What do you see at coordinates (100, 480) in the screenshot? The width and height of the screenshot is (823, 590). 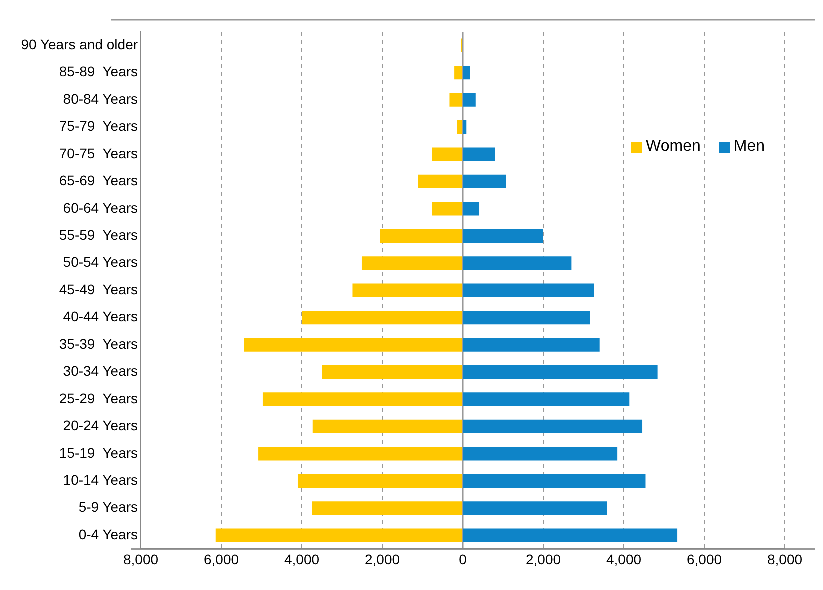 I see `y-tick-label: 10-14 Years` at bounding box center [100, 480].